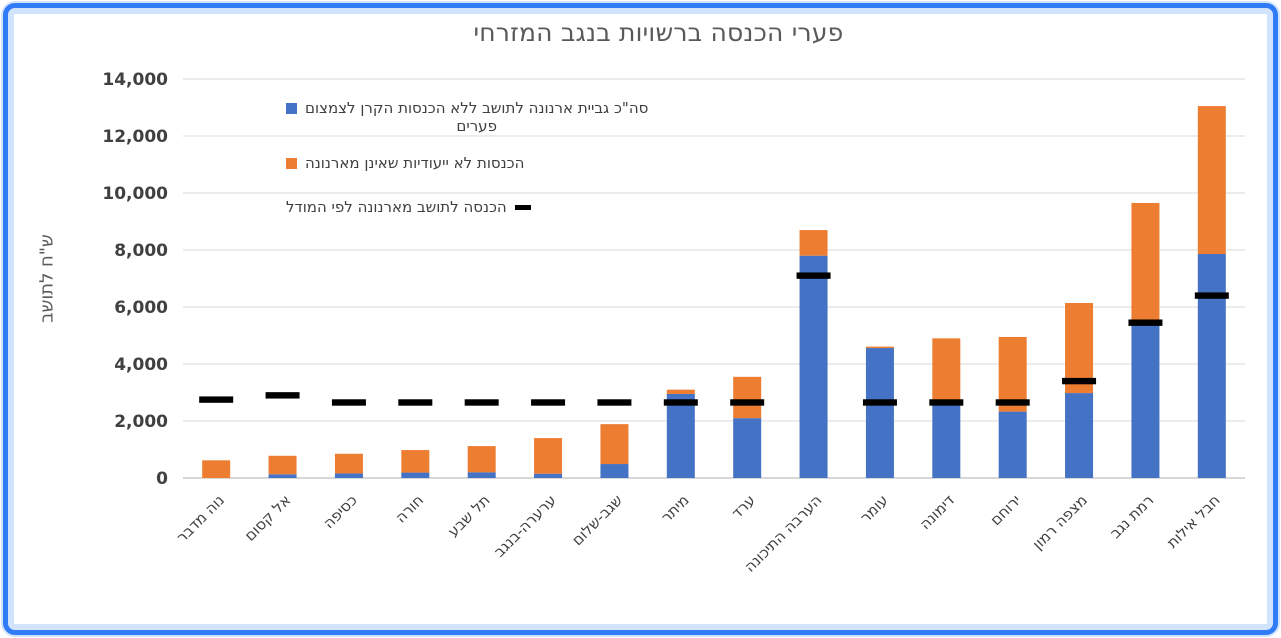 The width and height of the screenshot is (1281, 638). I want to click on x-category-label: חורה, so click(409, 508).